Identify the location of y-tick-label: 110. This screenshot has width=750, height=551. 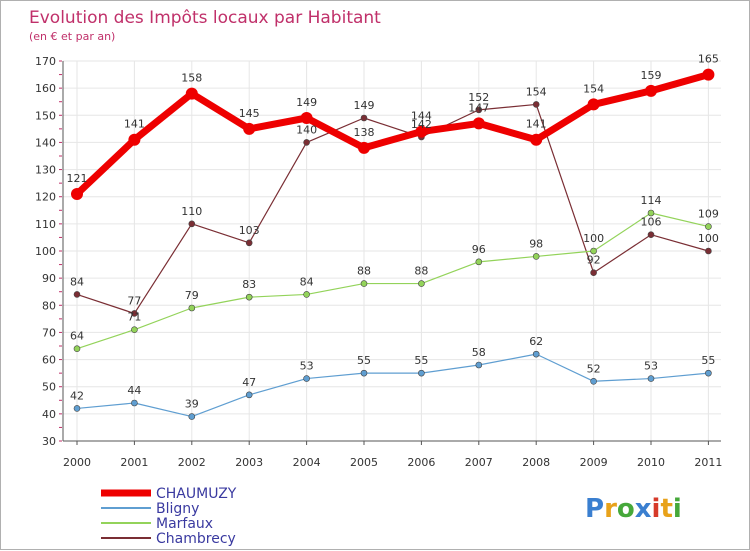
(45, 224).